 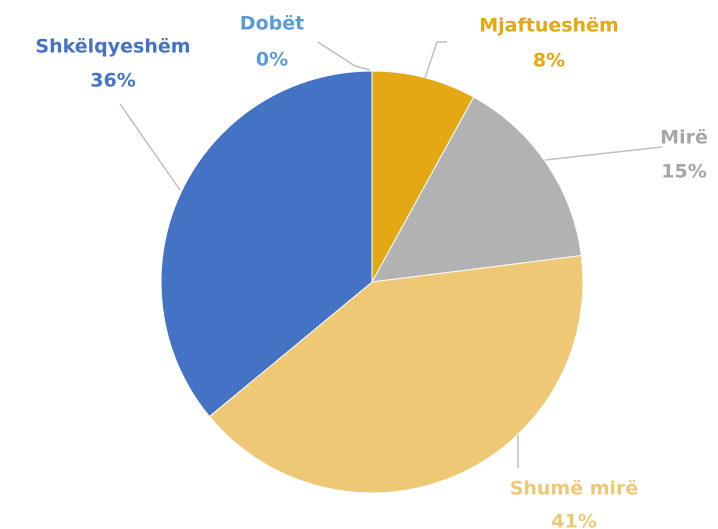 I want to click on slice-value: 0%, so click(x=272, y=60).